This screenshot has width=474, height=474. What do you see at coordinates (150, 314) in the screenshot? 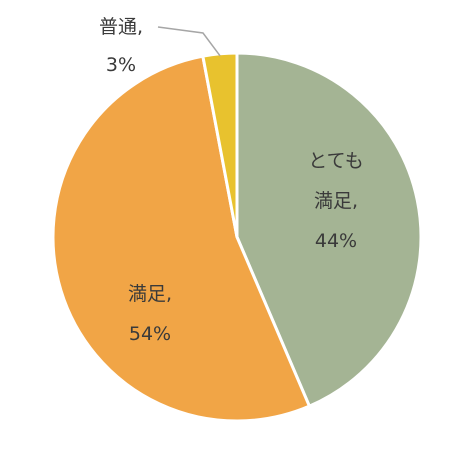
I see `data-label-slice-2: 満足, 54%` at bounding box center [150, 314].